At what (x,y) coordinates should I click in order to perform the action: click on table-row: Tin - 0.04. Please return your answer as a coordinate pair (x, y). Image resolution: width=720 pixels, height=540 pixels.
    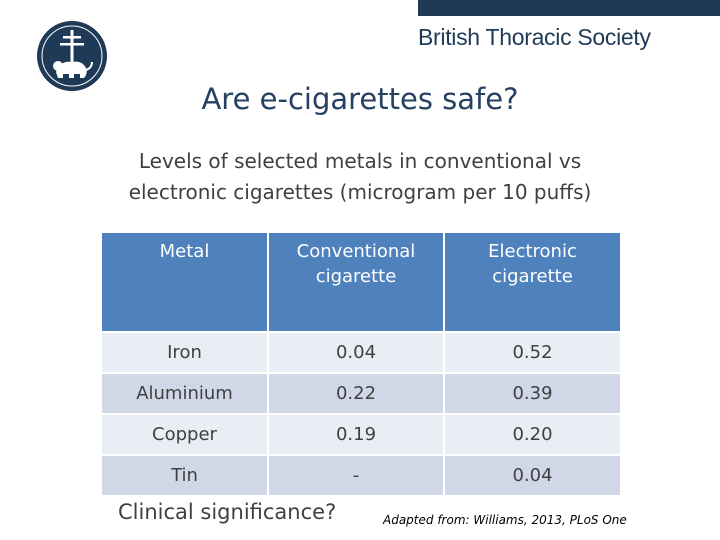
    Looking at the image, I should click on (361, 476).